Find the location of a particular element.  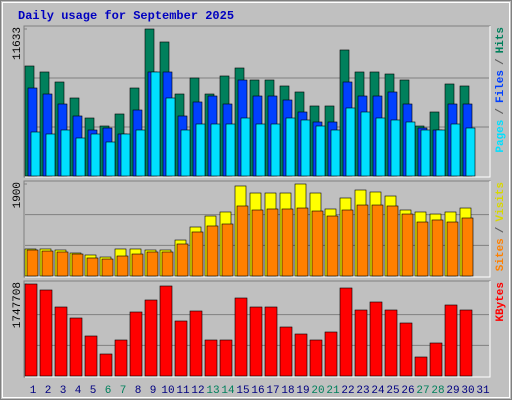

x-tick-label: 28 is located at coordinates (437, 391).